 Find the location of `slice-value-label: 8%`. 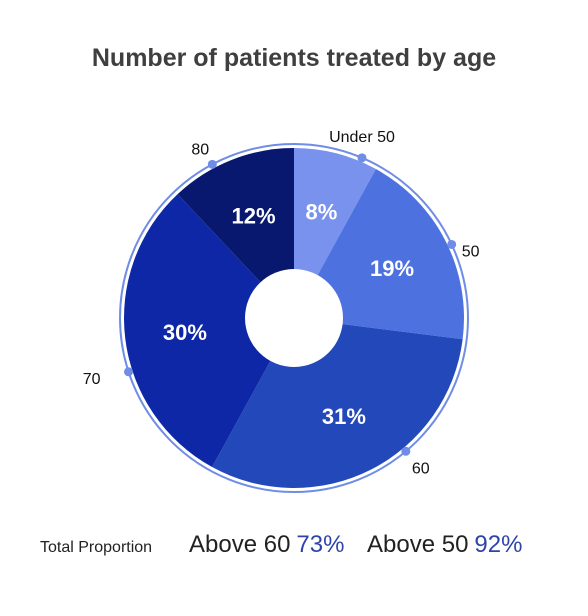

slice-value-label: 8% is located at coordinates (321, 211).